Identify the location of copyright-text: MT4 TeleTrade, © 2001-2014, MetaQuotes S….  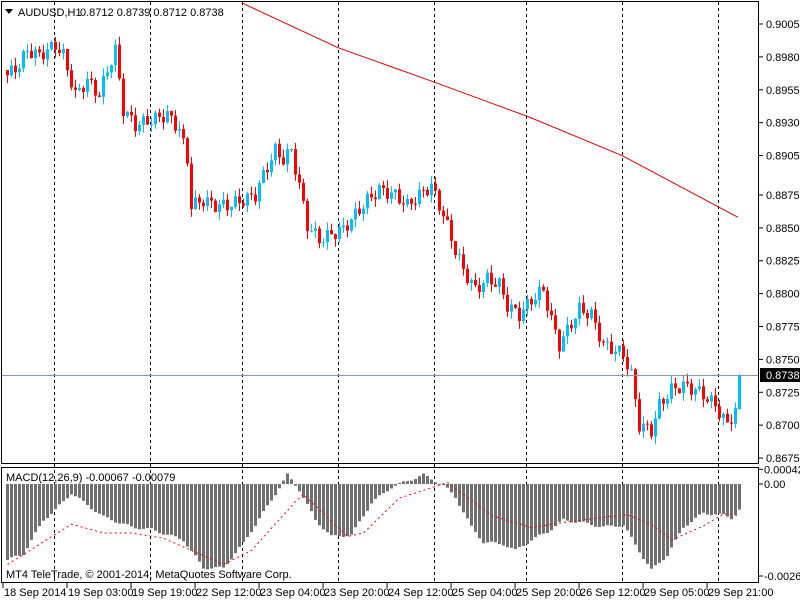
(149, 575).